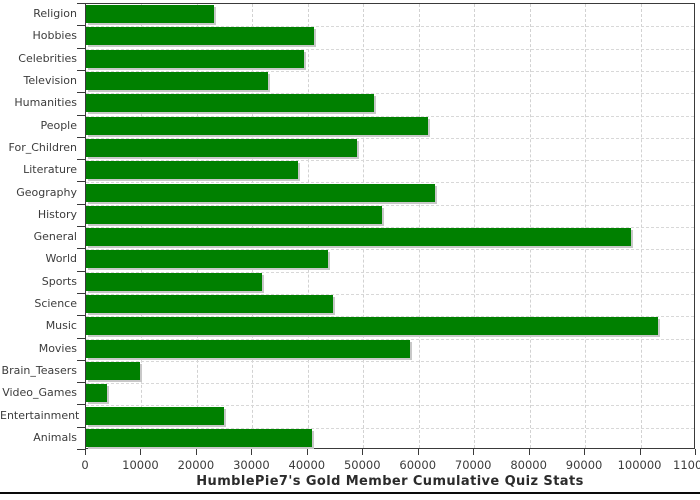 This screenshot has height=500, width=700. I want to click on x-tick-label: 20000, so click(196, 465).